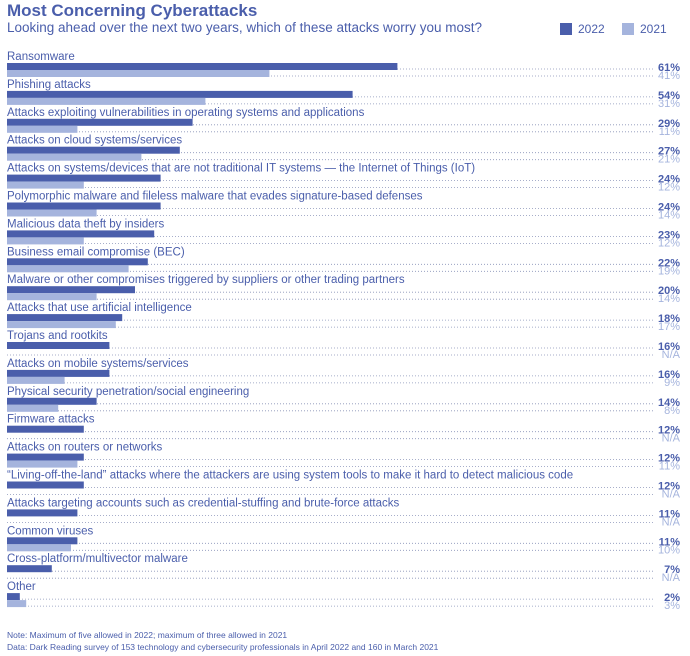  I want to click on legend-item-2021: 2021, so click(644, 29).